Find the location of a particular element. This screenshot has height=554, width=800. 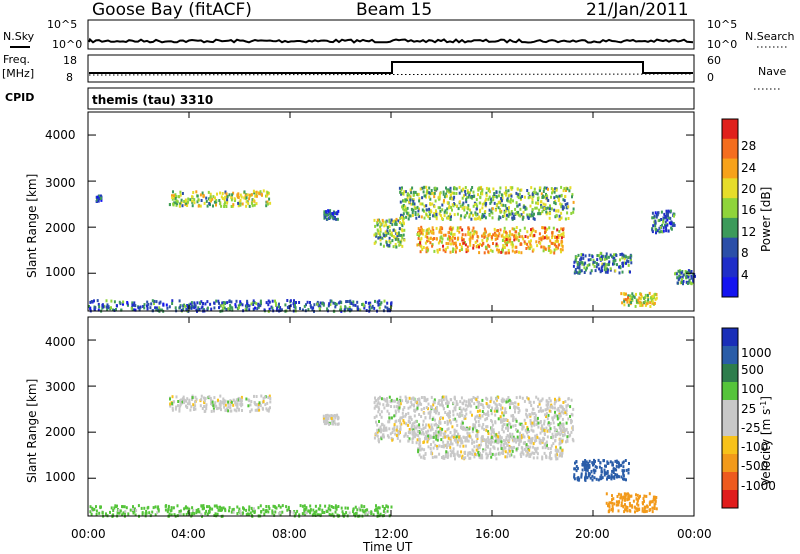

date-title: 21/Jan/2011 is located at coordinates (637, 10).